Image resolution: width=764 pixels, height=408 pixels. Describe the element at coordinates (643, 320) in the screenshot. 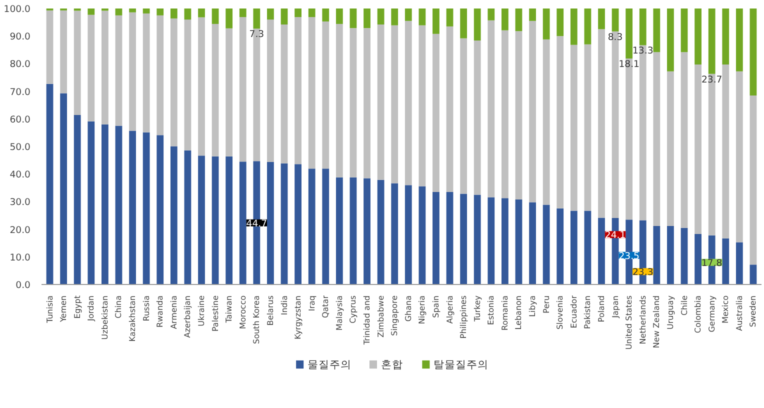

I see `x-tick-label: Netherlands` at that location.